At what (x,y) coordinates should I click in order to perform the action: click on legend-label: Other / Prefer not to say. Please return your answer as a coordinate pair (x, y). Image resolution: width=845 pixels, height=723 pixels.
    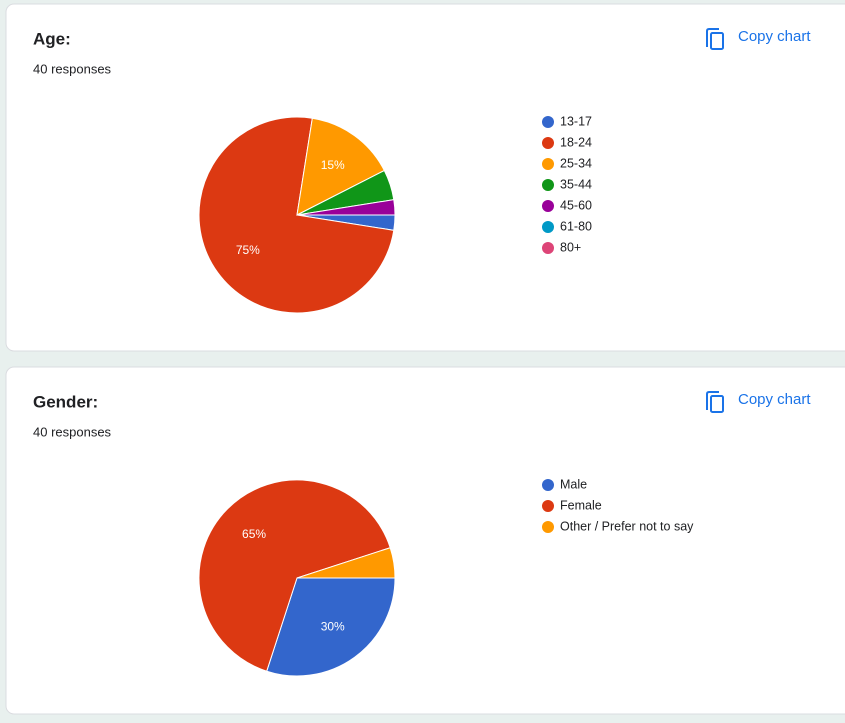
    Looking at the image, I should click on (627, 526).